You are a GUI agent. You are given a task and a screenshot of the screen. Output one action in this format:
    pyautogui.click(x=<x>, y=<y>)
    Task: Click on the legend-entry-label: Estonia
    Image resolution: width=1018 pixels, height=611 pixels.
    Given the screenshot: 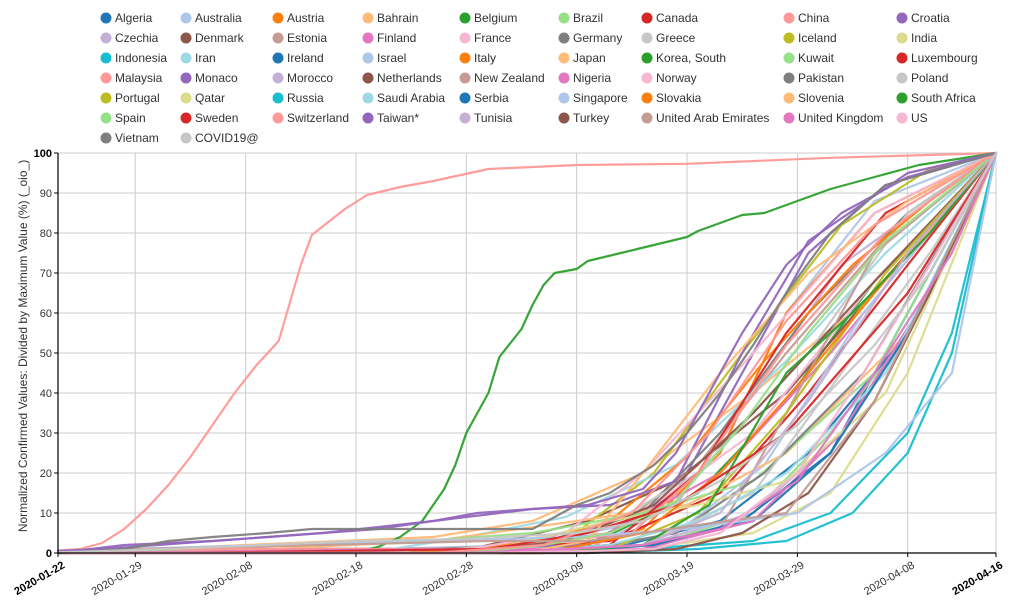 What is the action you would take?
    pyautogui.click(x=307, y=38)
    